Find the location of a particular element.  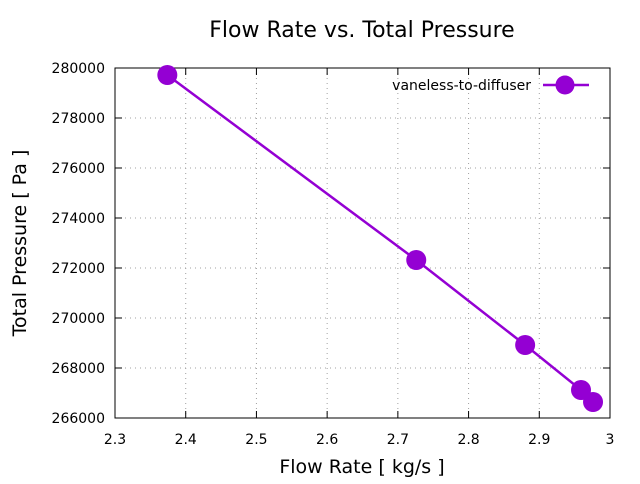

x-tick-label: 2.3 is located at coordinates (115, 440).